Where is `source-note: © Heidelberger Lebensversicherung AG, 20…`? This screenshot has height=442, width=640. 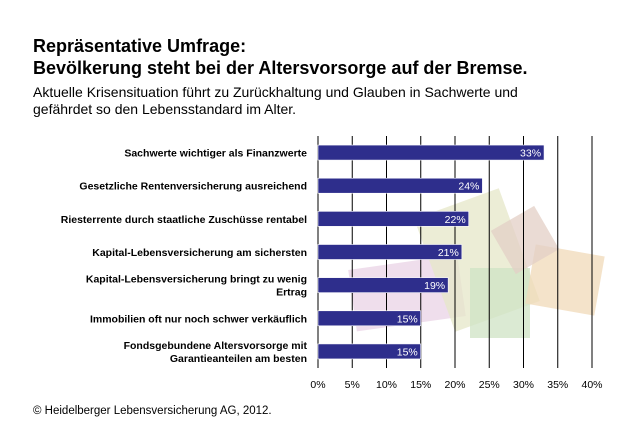
source-note: © Heidelberger Lebensversicherung AG, 20… is located at coordinates (152, 411).